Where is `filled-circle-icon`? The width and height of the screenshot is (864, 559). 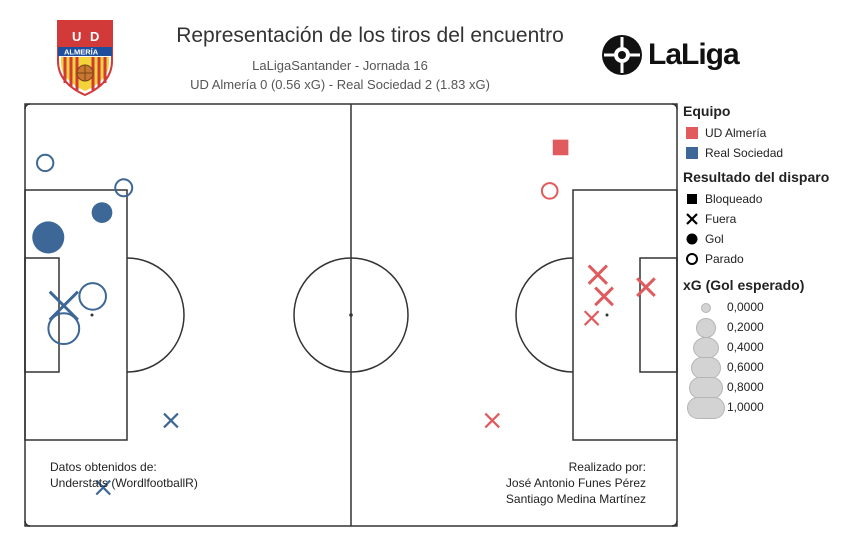 filled-circle-icon is located at coordinates (692, 239).